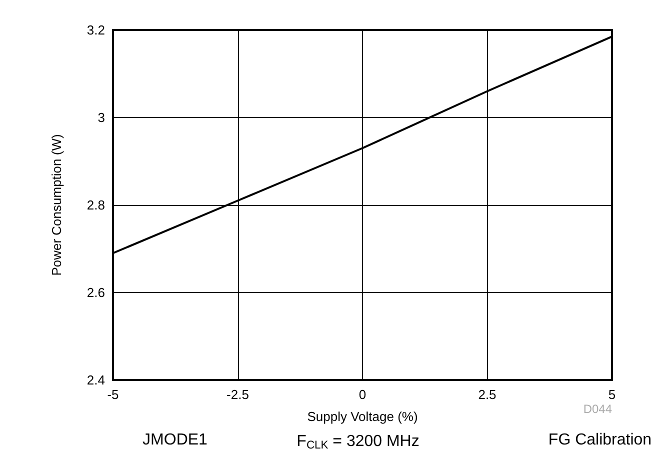  What do you see at coordinates (101, 117) in the screenshot?
I see `y-tick-label: 3` at bounding box center [101, 117].